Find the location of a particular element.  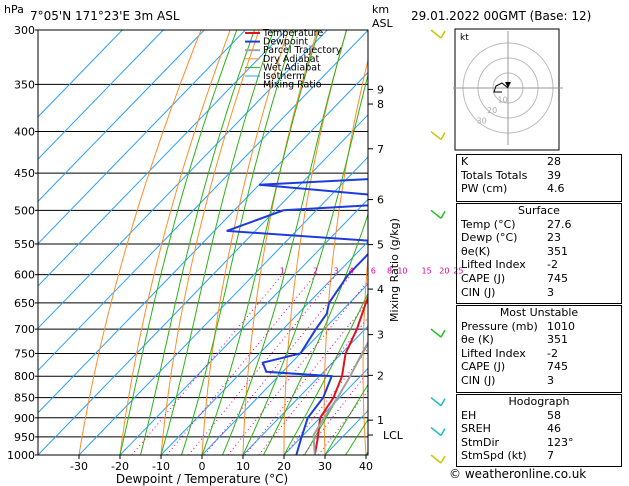

pressure-tick-label: 950 is located at coordinates (24, 437).